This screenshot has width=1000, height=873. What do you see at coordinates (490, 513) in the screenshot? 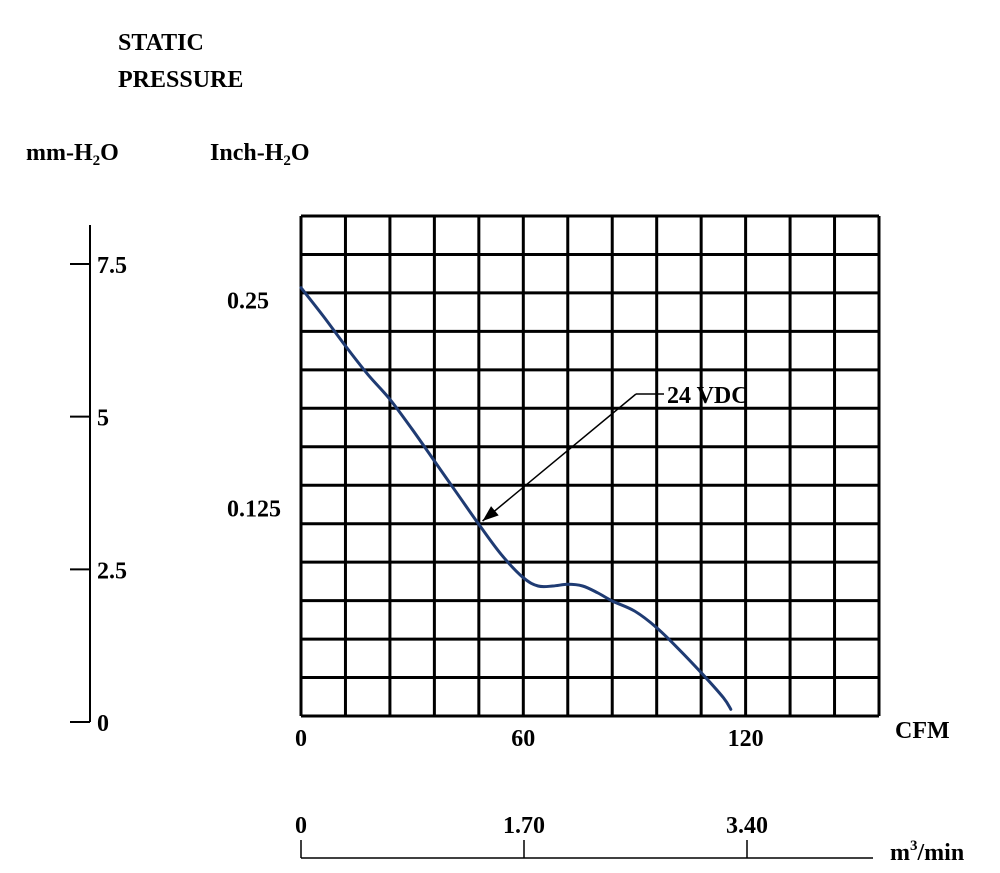
I see `annotation-arrowhead` at bounding box center [490, 513].